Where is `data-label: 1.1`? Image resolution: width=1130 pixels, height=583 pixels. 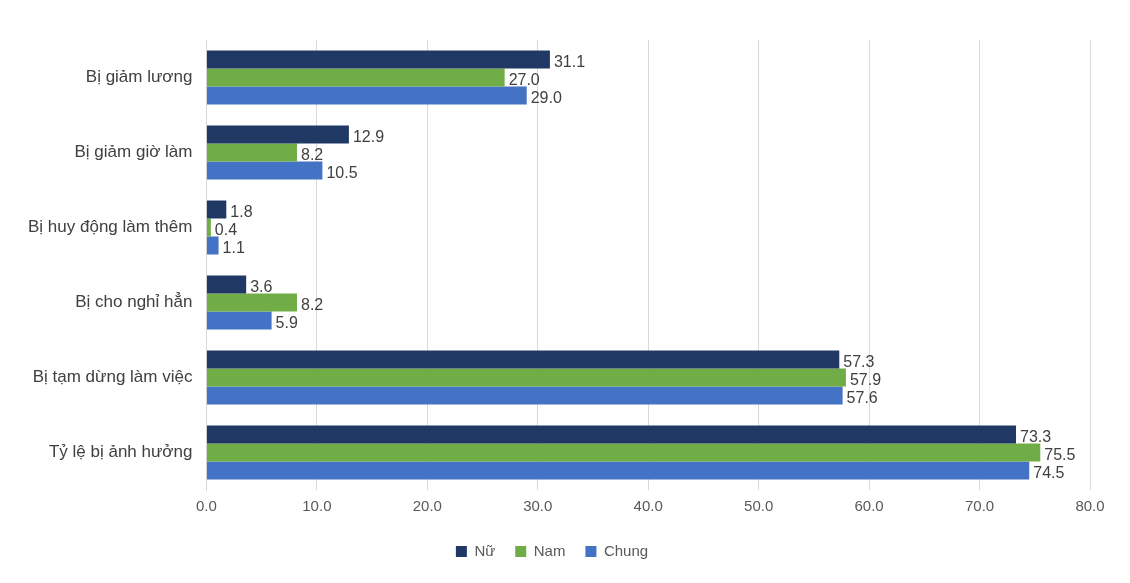 data-label: 1.1 is located at coordinates (233, 247).